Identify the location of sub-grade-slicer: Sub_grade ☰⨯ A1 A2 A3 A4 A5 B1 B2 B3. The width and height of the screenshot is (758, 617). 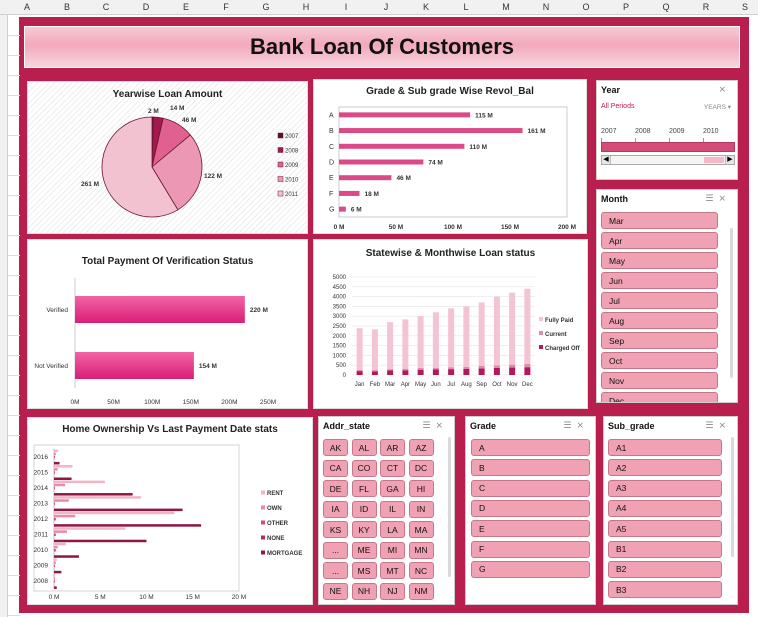
(670, 510).